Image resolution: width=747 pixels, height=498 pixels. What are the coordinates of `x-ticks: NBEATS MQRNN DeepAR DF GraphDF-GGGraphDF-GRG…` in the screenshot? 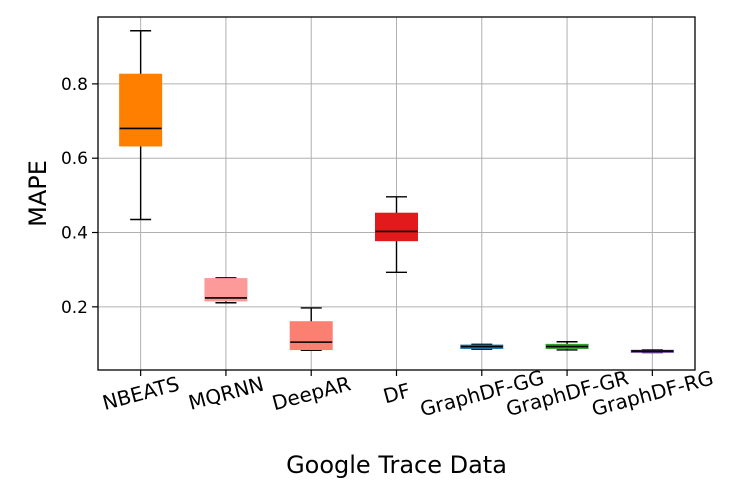 It's located at (408, 393).